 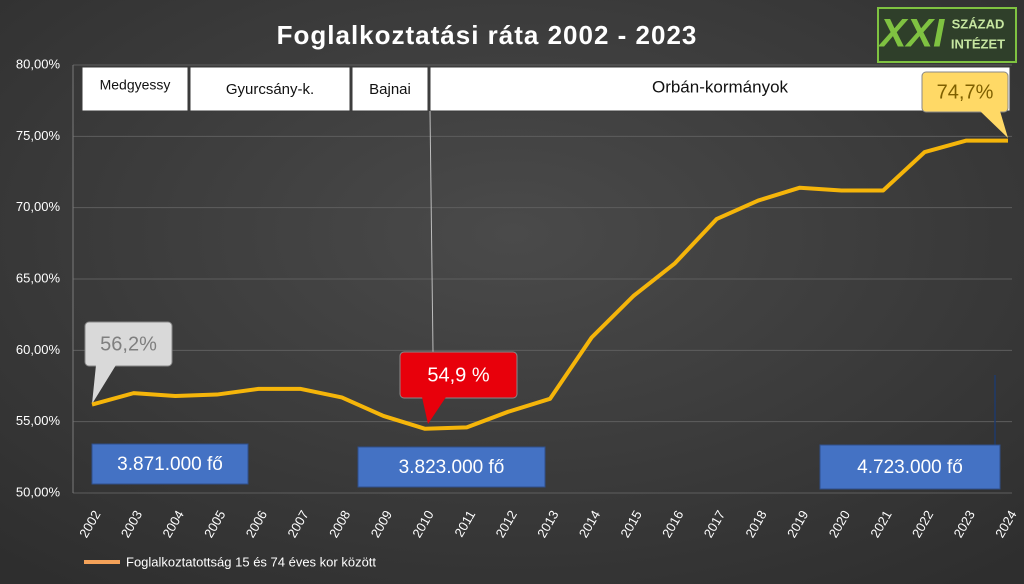 I want to click on callout-label: 54,9 %, so click(x=458, y=375).